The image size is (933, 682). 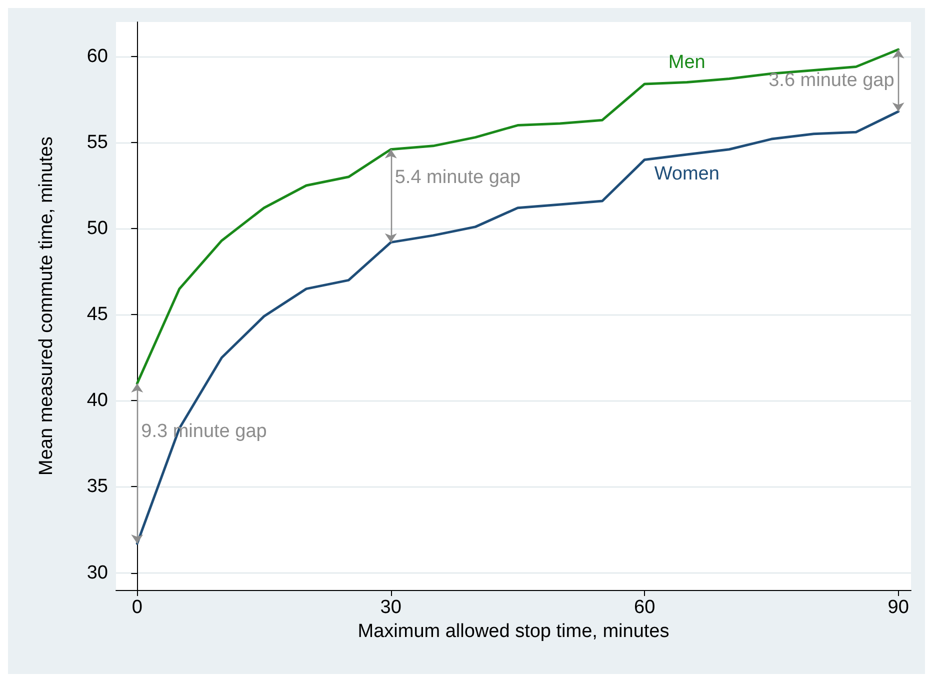 What do you see at coordinates (645, 607) in the screenshot?
I see `x-tick-label: 60` at bounding box center [645, 607].